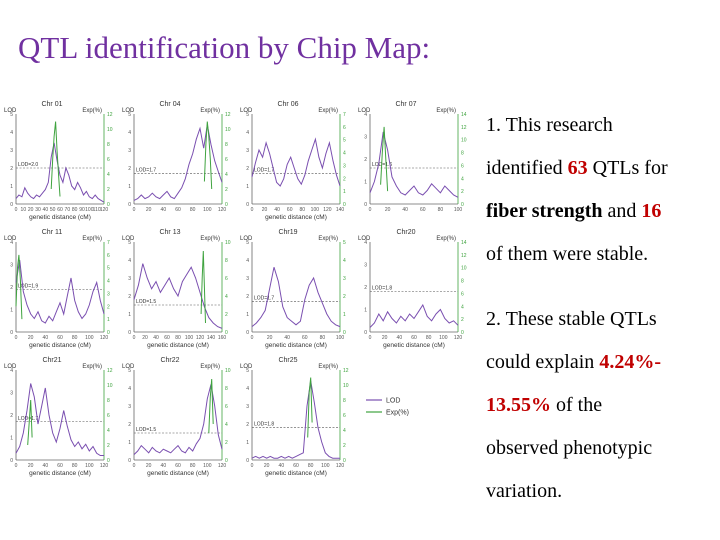  Describe the element at coordinates (222, 338) in the screenshot. I see `x-tick-label: 160` at that location.